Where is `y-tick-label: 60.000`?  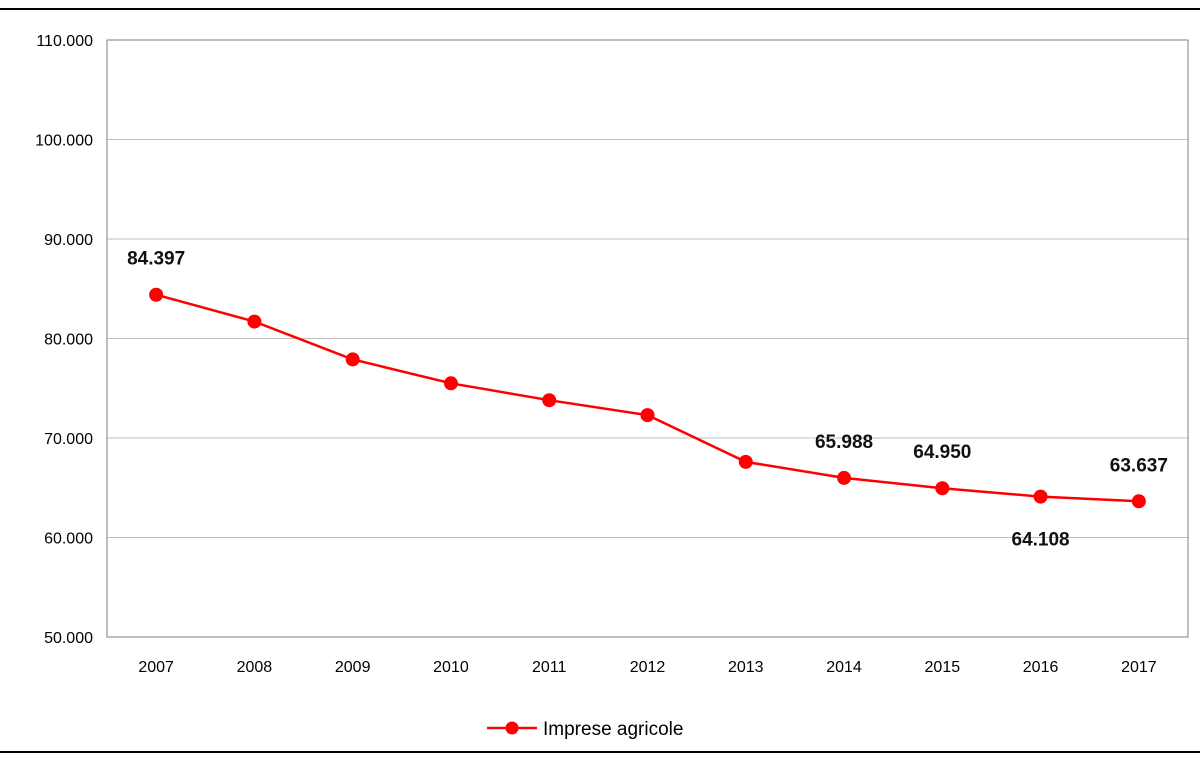 y-tick-label: 60.000 is located at coordinates (68, 539).